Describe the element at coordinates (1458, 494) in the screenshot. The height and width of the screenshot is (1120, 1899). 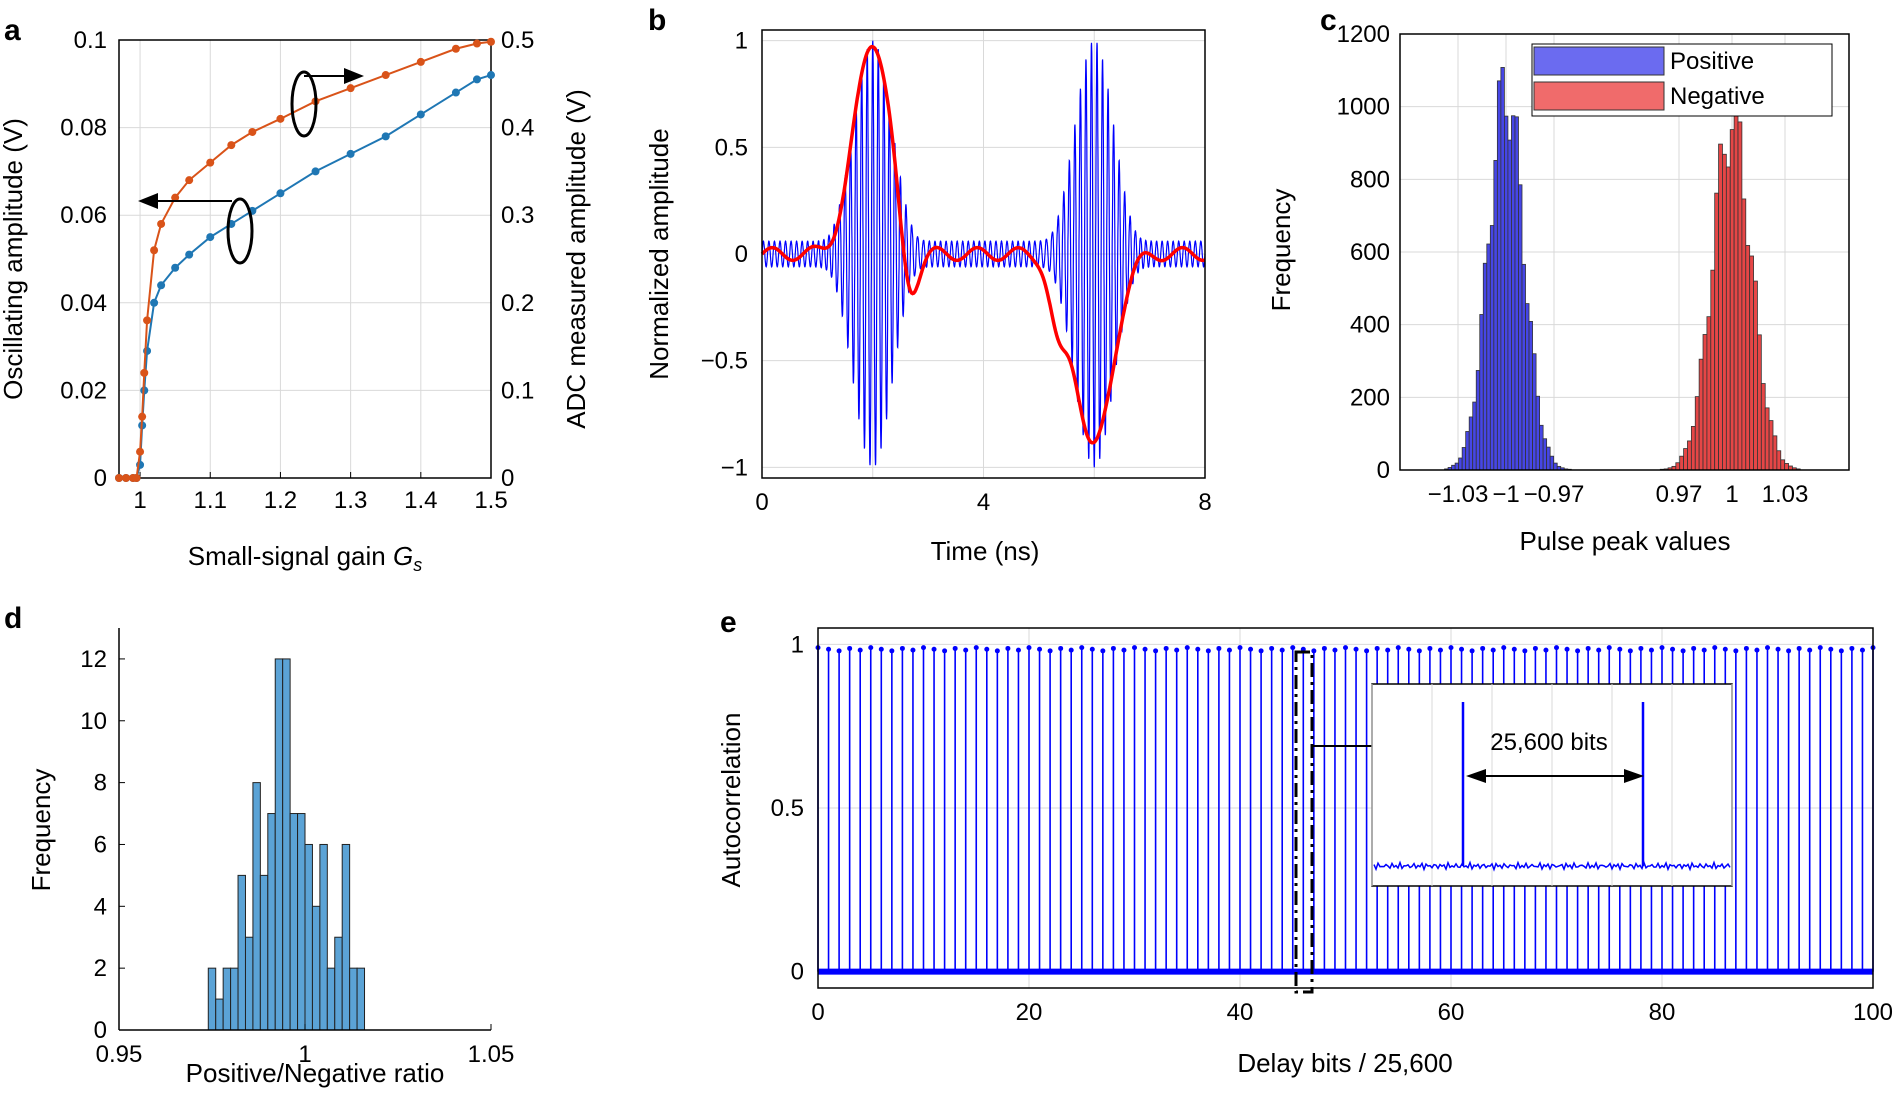
I see `x-tick-label: −1.03` at that location.